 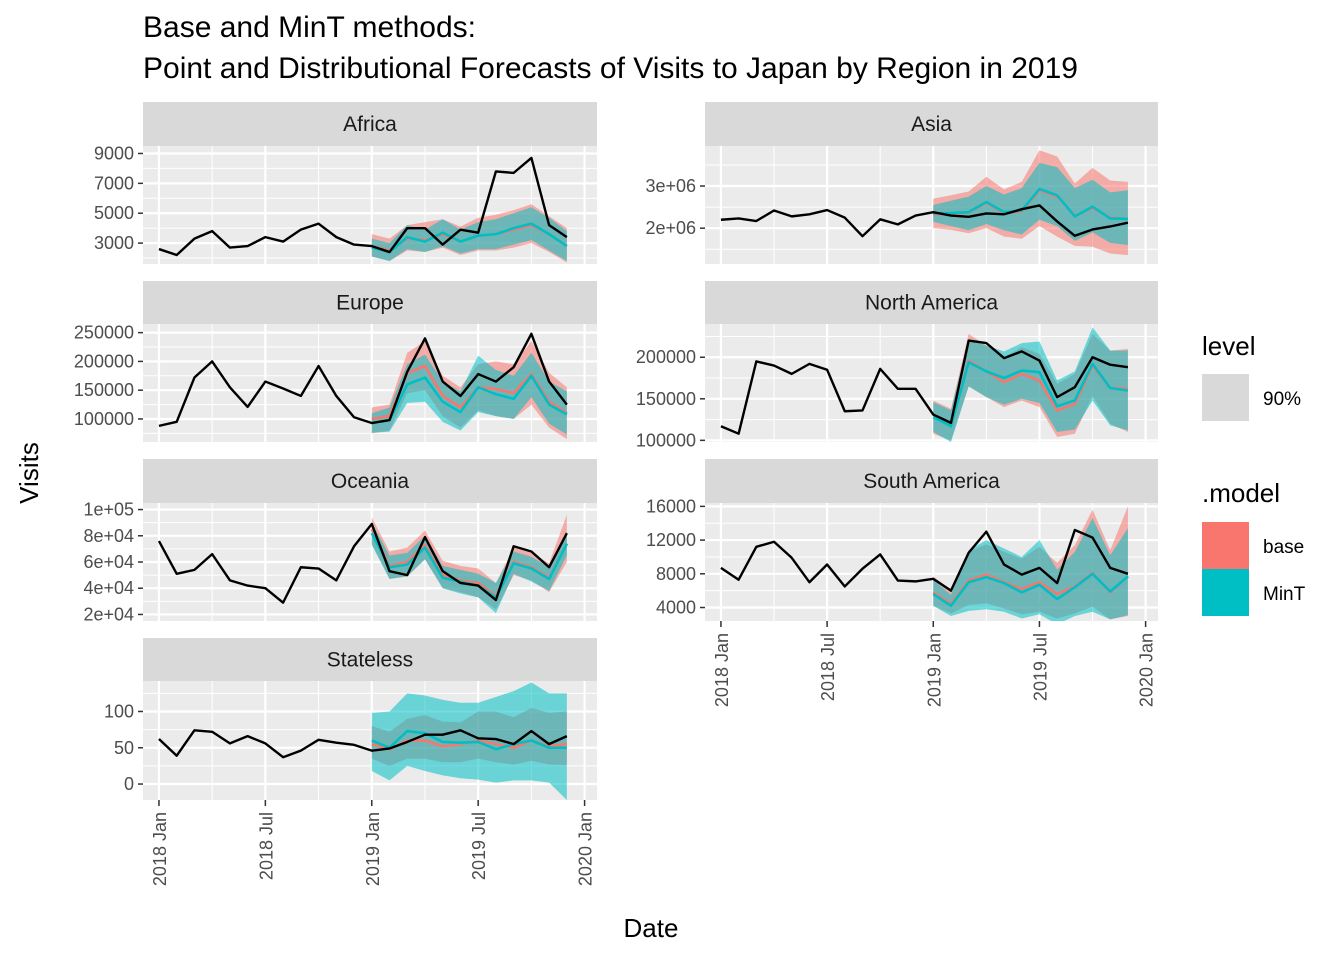 I want to click on series-south-america, so click(x=924, y=563).